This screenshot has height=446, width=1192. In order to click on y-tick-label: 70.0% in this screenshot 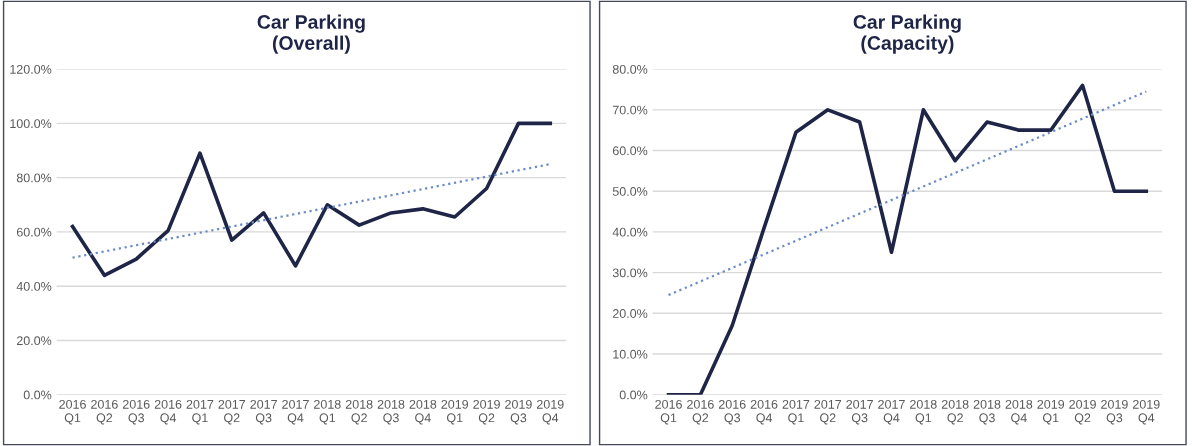, I will do `click(630, 110)`.